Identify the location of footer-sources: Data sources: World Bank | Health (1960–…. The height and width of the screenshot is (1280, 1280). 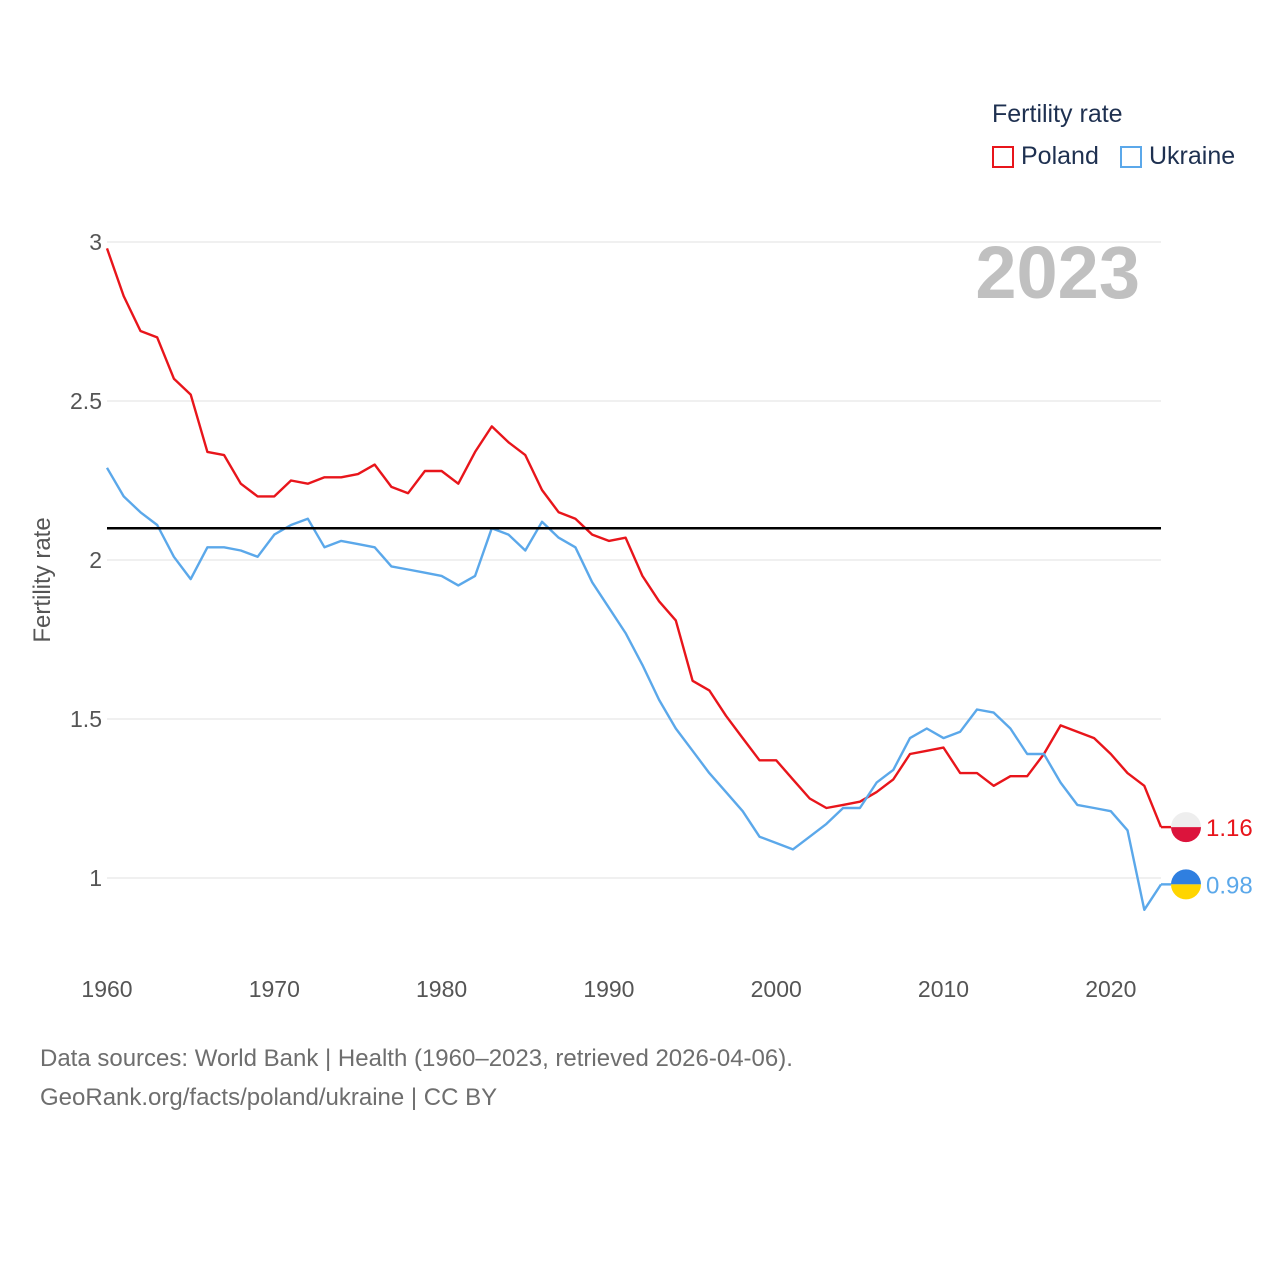
(416, 1058).